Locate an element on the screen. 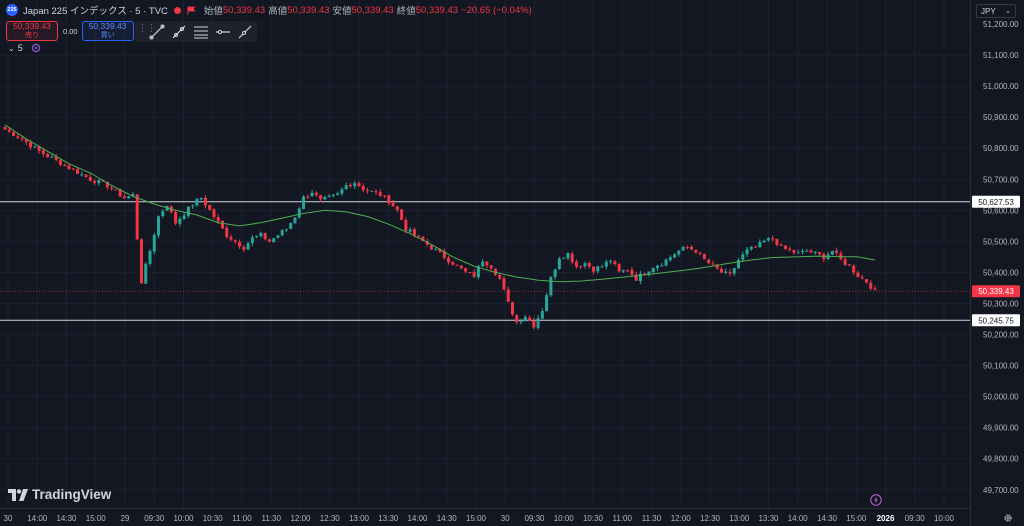 This screenshot has height=526, width=1024. x-tick-label: 09:30 is located at coordinates (534, 518).